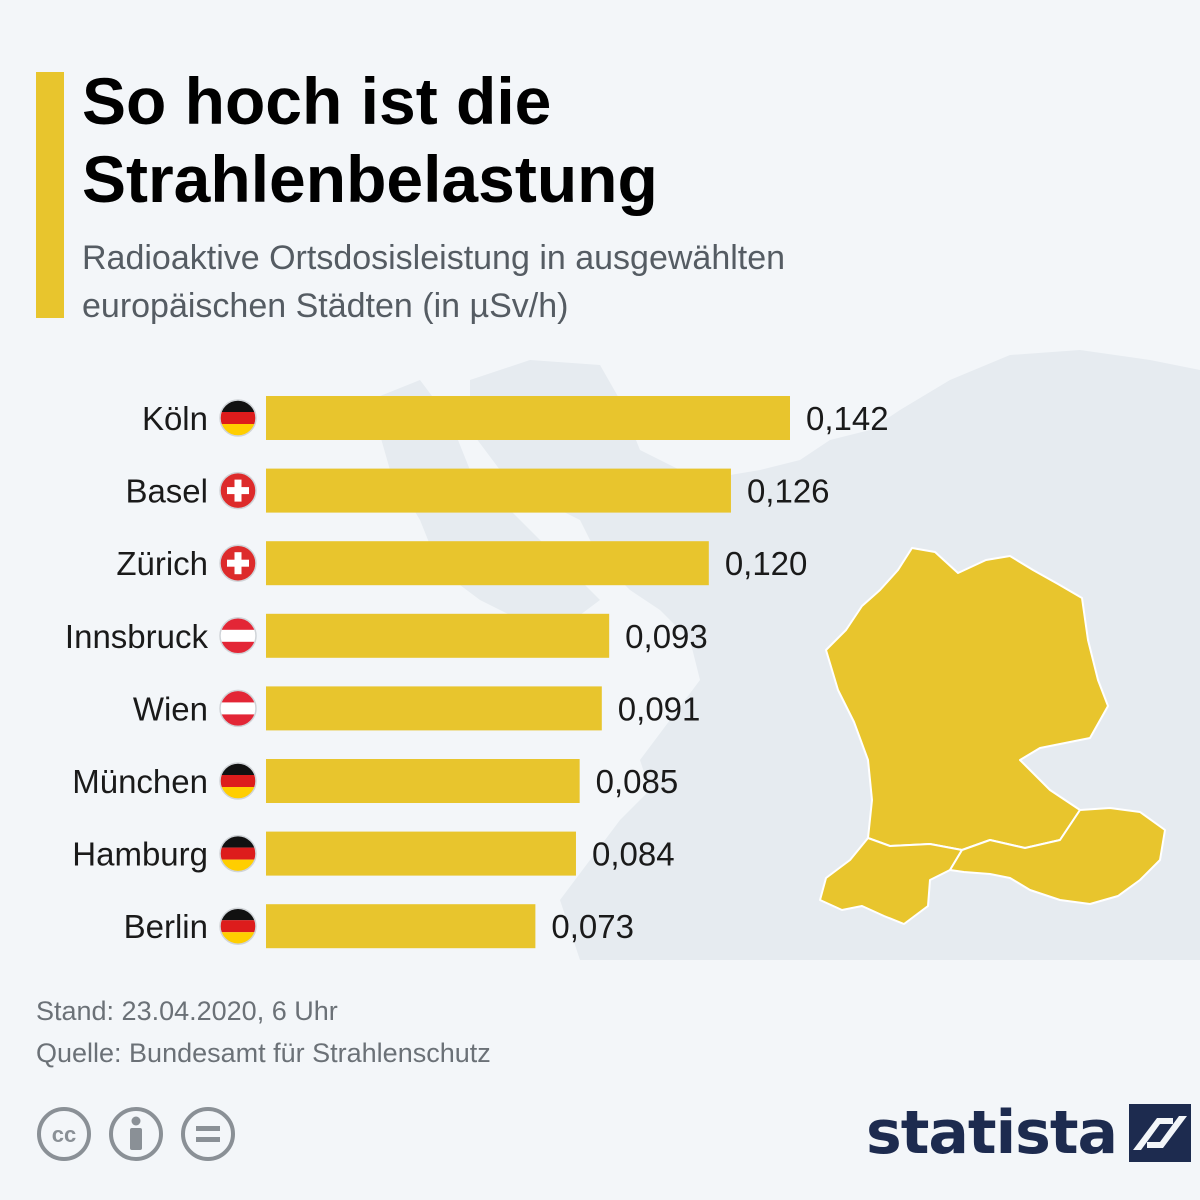 Image resolution: width=1200 pixels, height=1200 pixels. Describe the element at coordinates (170, 708) in the screenshot. I see `category-label: Wien` at that location.